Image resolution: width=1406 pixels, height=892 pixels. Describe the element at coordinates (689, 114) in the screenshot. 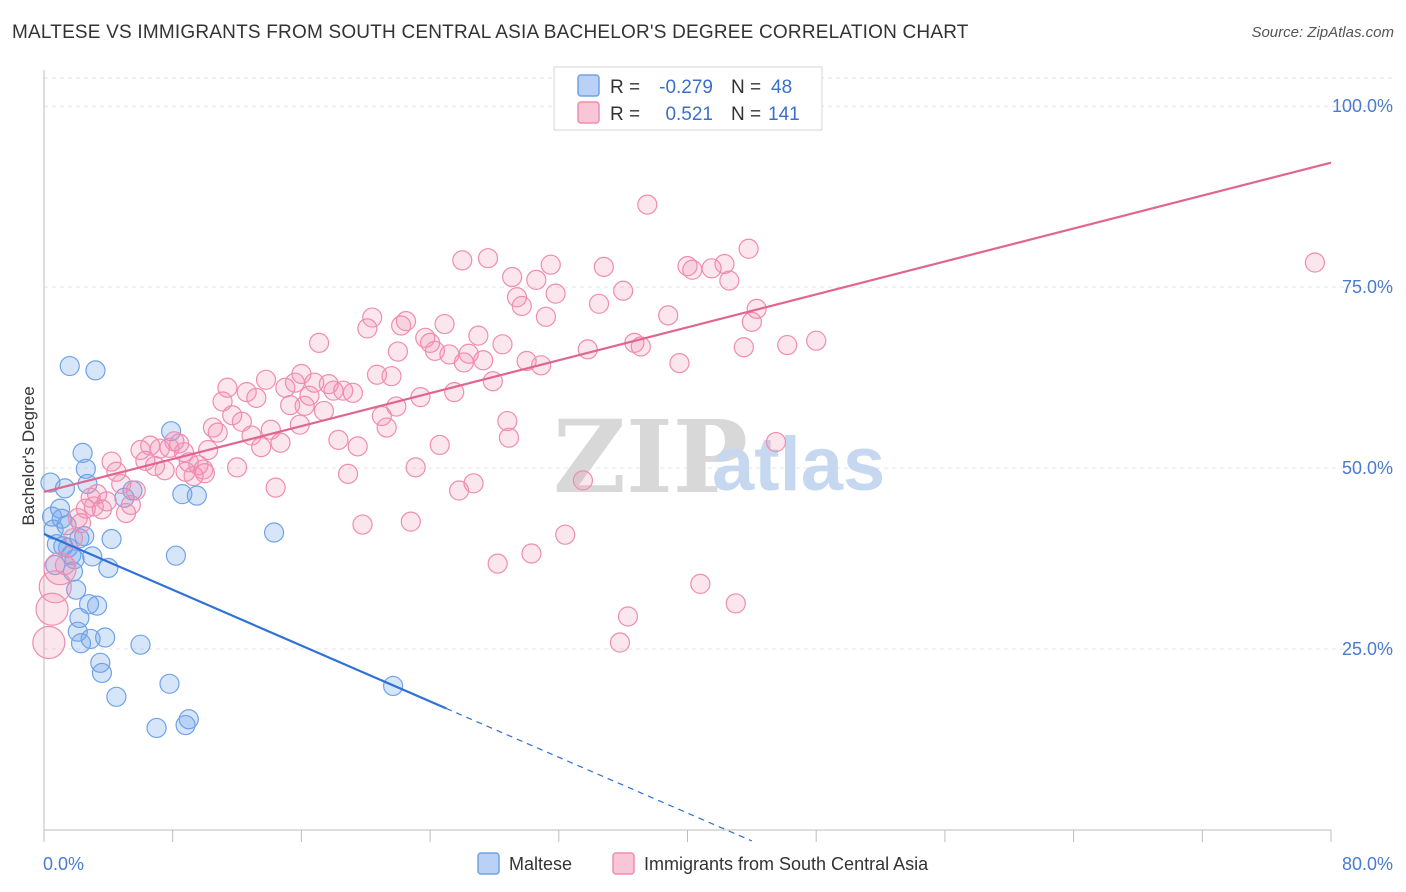

I see `legend-r-value-immigrants: 0.521` at that location.